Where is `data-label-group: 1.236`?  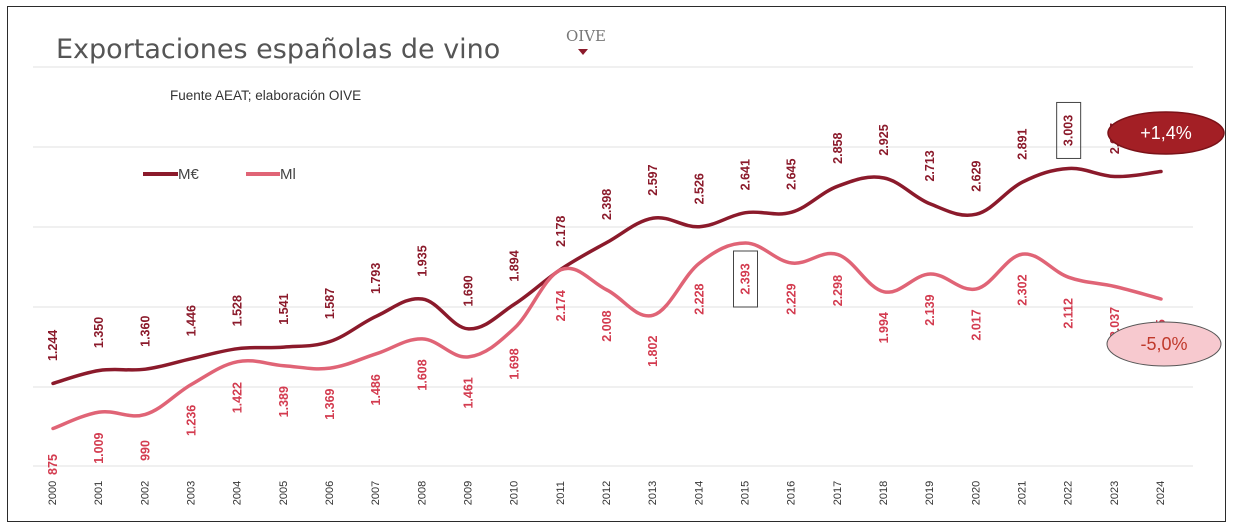
data-label-group: 1.236 is located at coordinates (192, 420).